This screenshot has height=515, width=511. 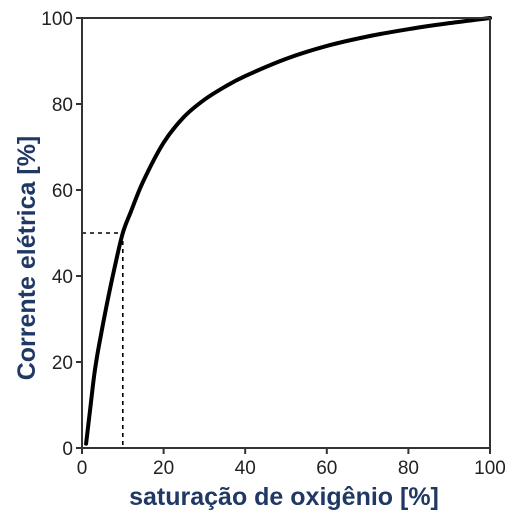 I want to click on y-tick-label: 0, so click(x=67, y=449).